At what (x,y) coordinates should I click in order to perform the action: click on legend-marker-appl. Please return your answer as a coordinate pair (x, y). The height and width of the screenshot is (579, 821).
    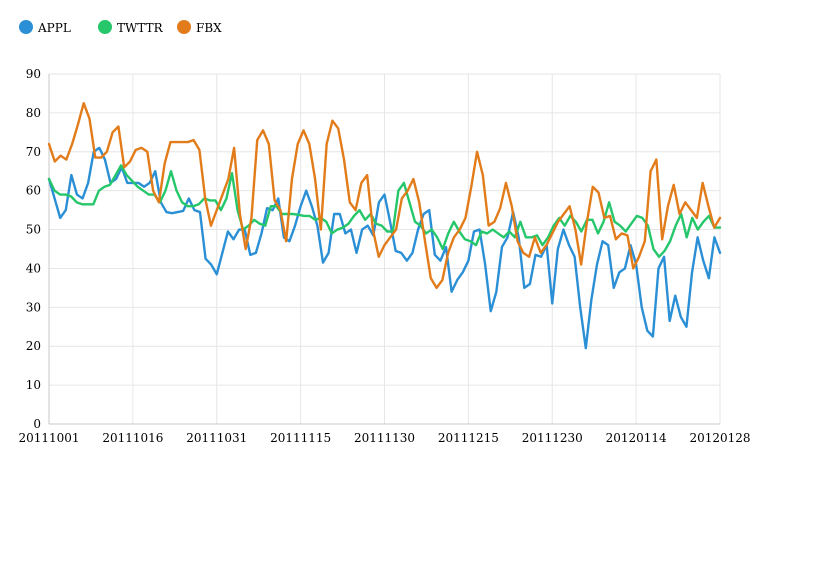
    Looking at the image, I should click on (26, 27).